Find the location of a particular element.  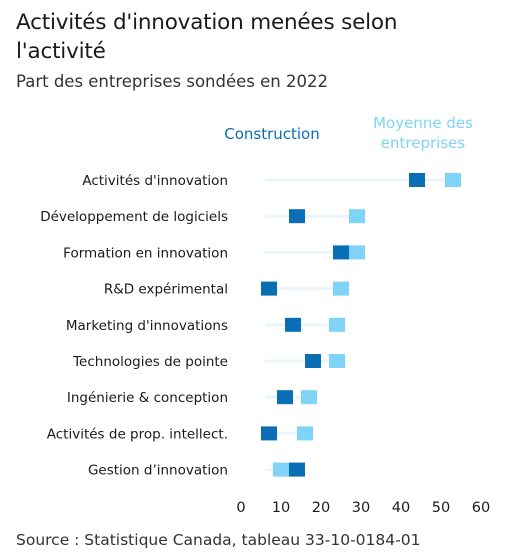

category-label: R&D expérimental is located at coordinates (166, 290).